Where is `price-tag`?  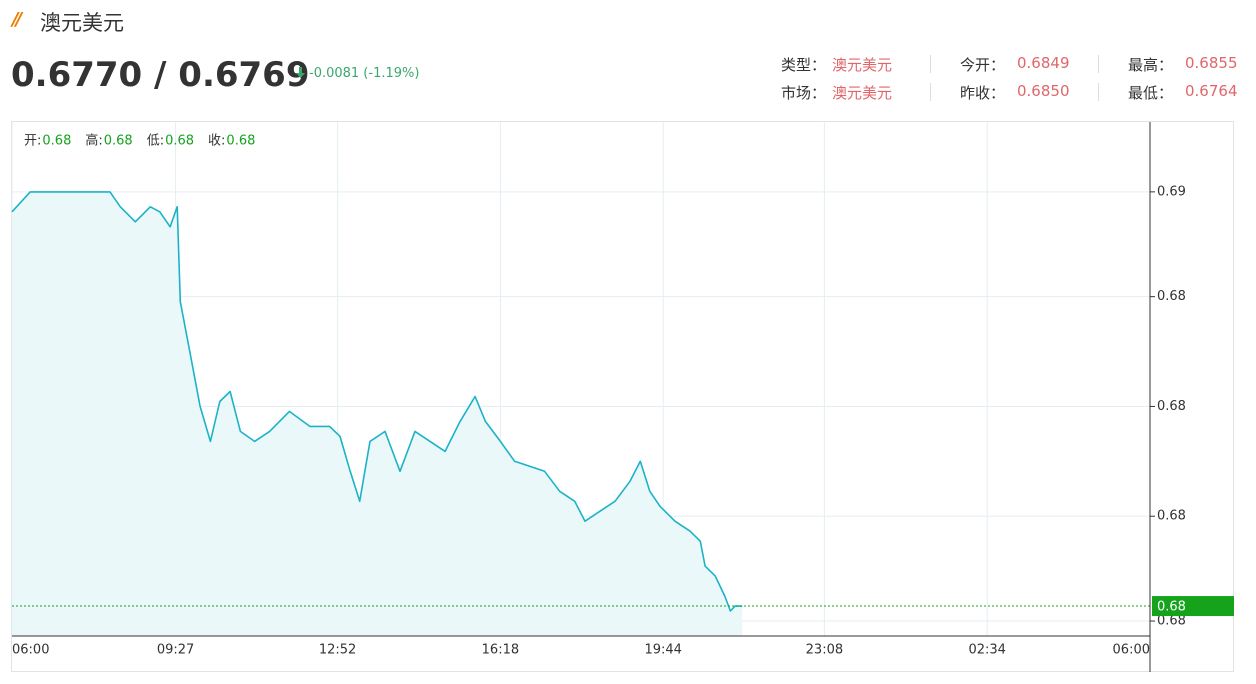 price-tag is located at coordinates (1193, 606).